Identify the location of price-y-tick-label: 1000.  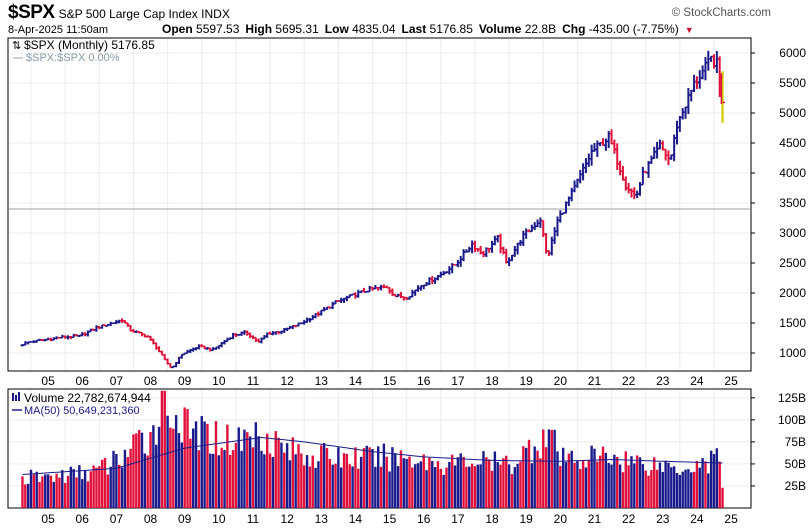
(792, 353).